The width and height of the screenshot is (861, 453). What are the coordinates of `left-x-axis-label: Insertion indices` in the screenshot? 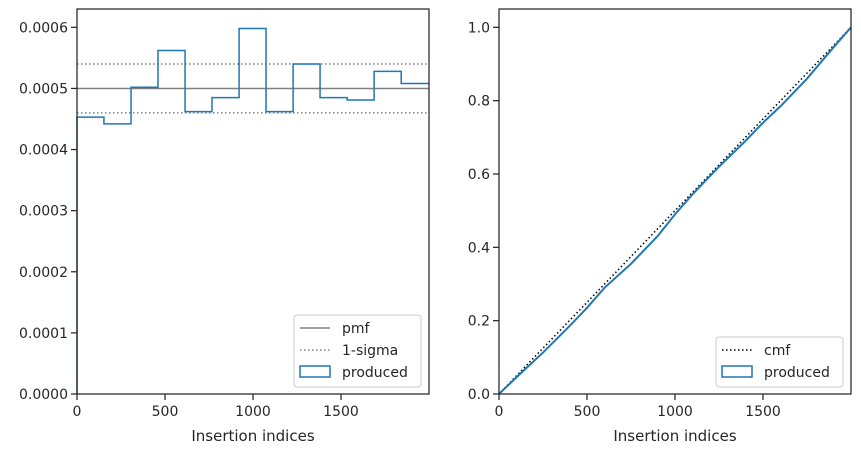 It's located at (252, 436).